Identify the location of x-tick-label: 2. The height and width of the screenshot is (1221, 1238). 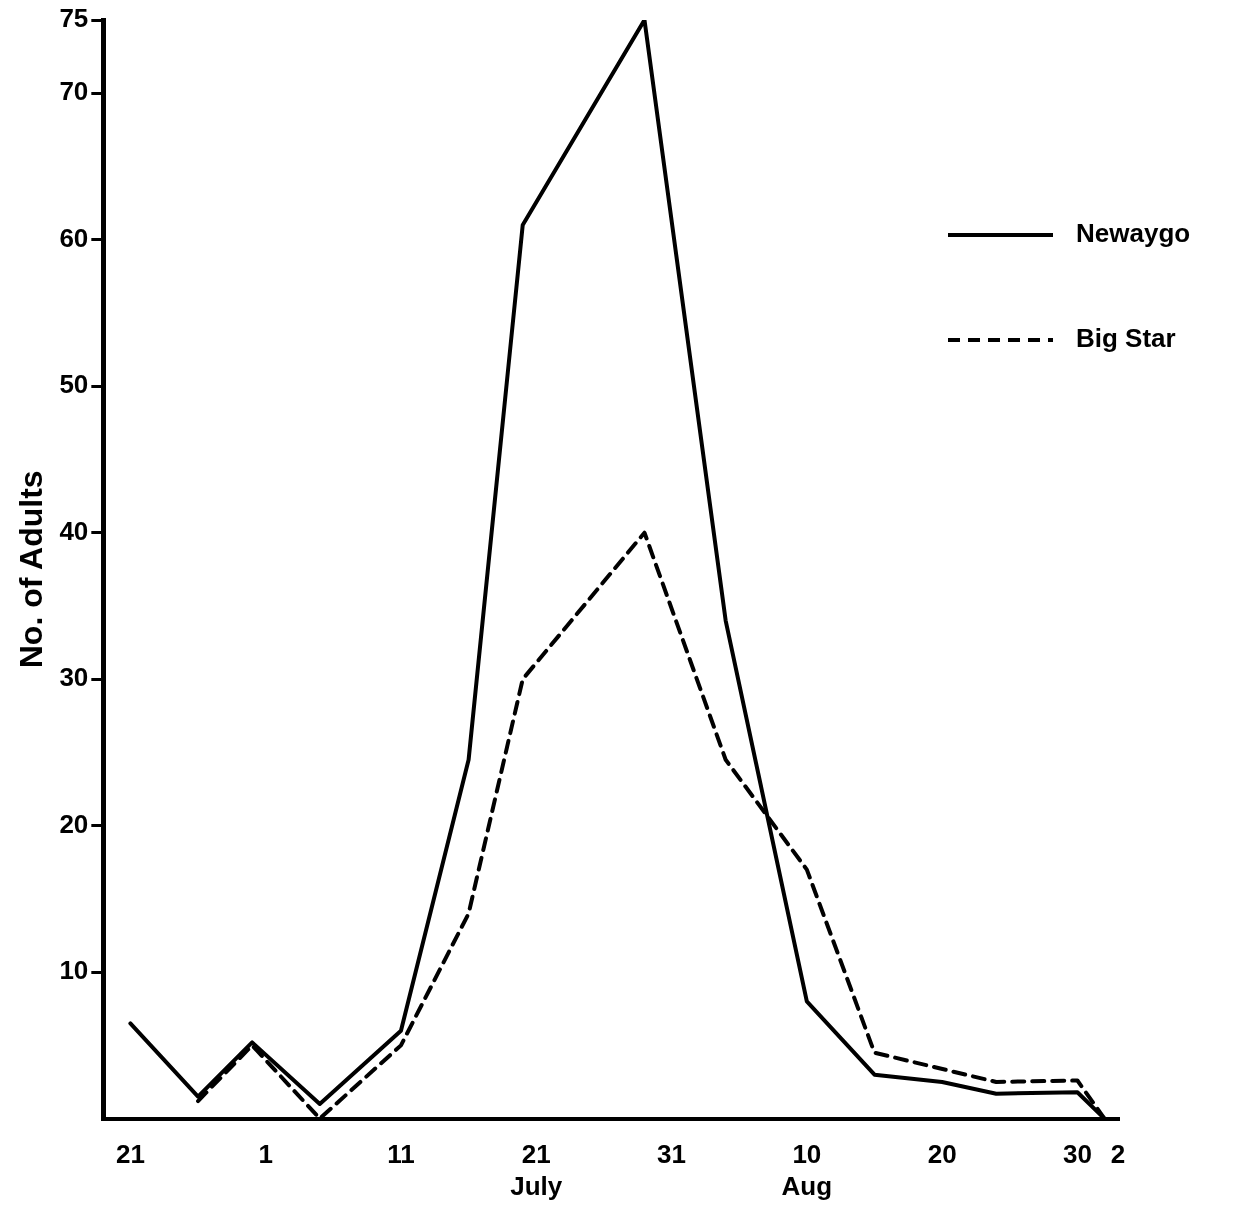
(1118, 1154).